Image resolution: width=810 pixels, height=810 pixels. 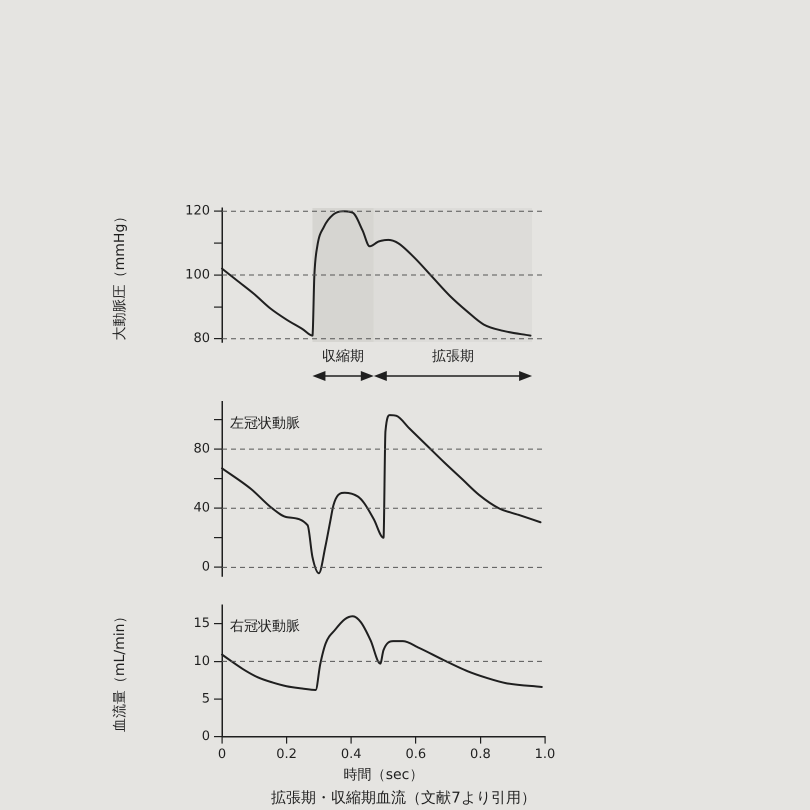 I want to click on band-label: 収縮期, so click(x=343, y=356).